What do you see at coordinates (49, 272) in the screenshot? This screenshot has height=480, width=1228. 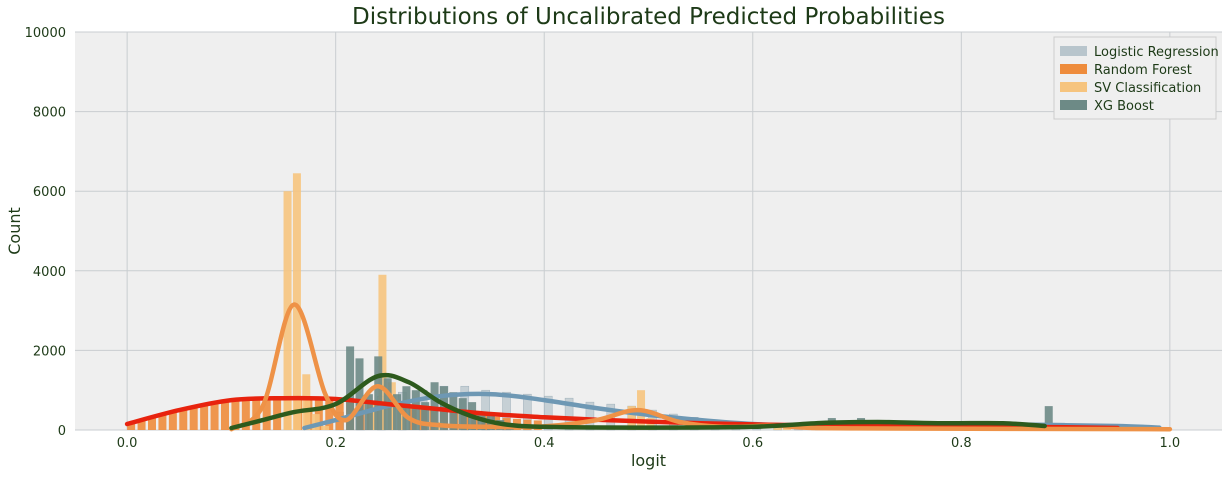 I see `y-tick-label: 4000` at bounding box center [49, 272].